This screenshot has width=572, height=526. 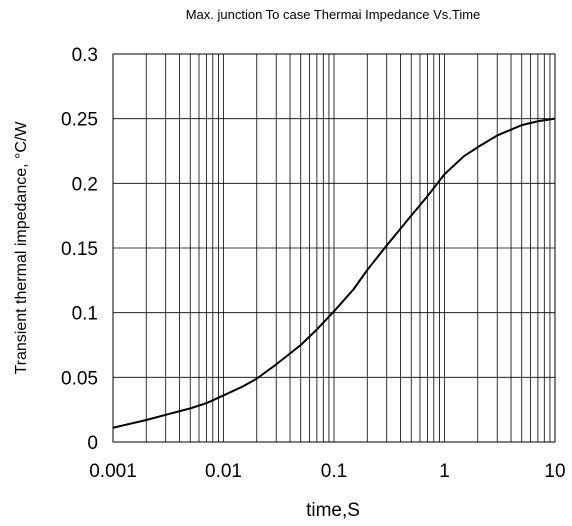 What do you see at coordinates (444, 471) in the screenshot?
I see `x-tick-label: 1` at bounding box center [444, 471].